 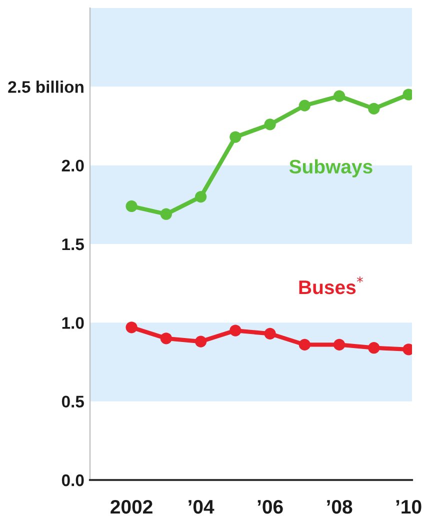 What do you see at coordinates (46, 86) in the screenshot?
I see `y-tick-label: 2.5 billion` at bounding box center [46, 86].